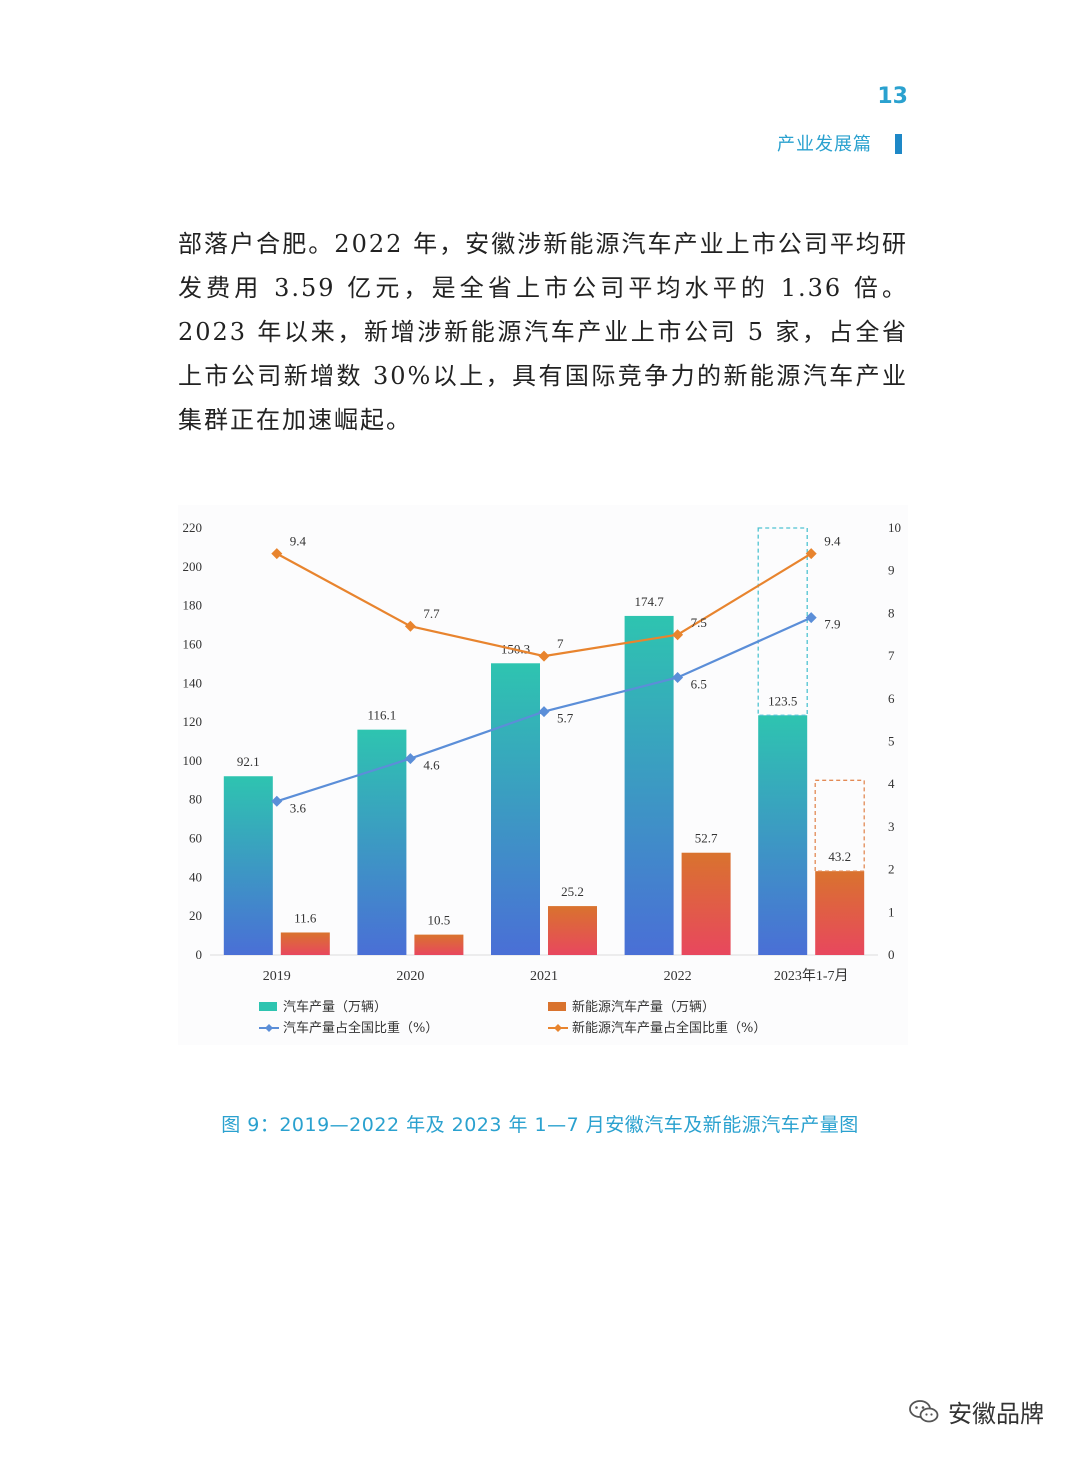 The image size is (1080, 1460). Describe the element at coordinates (811, 976) in the screenshot. I see `x-tick-label: 2023年1-7月` at that location.